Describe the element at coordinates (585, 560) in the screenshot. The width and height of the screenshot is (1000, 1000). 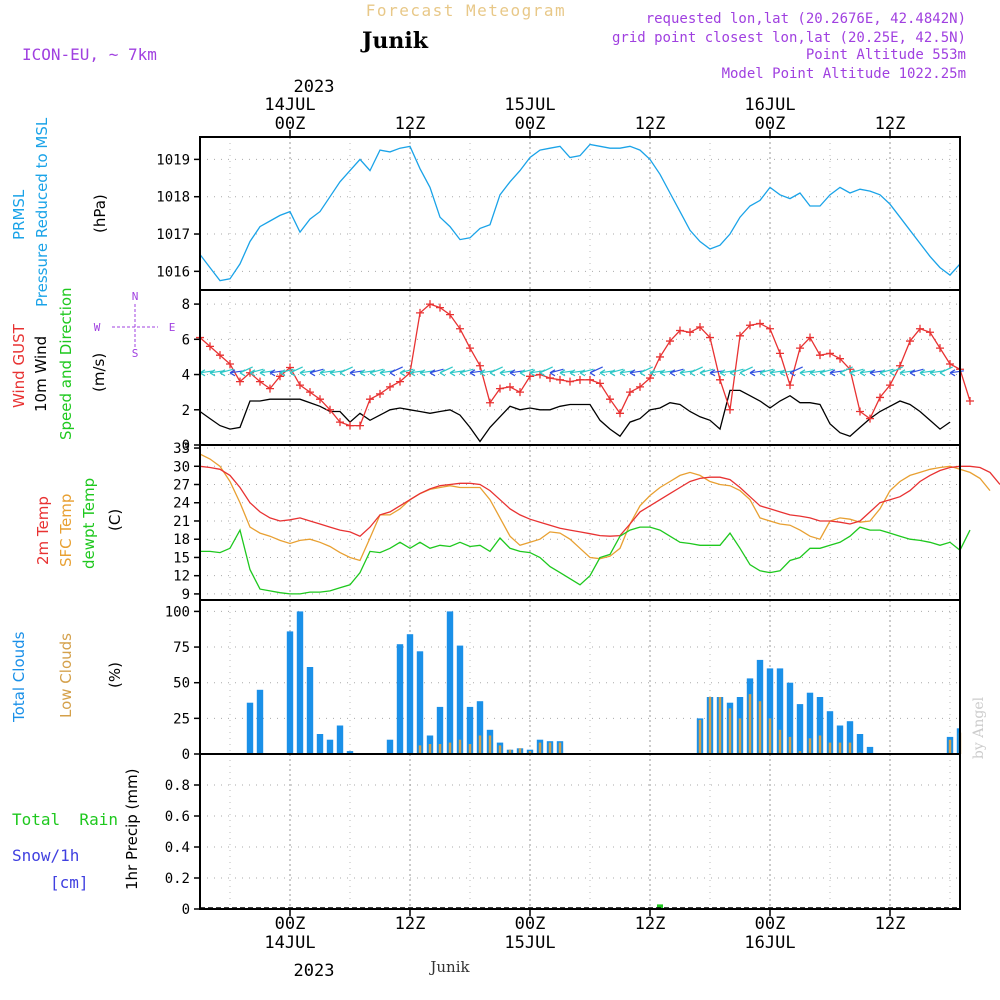
I see `dewpt-line` at that location.